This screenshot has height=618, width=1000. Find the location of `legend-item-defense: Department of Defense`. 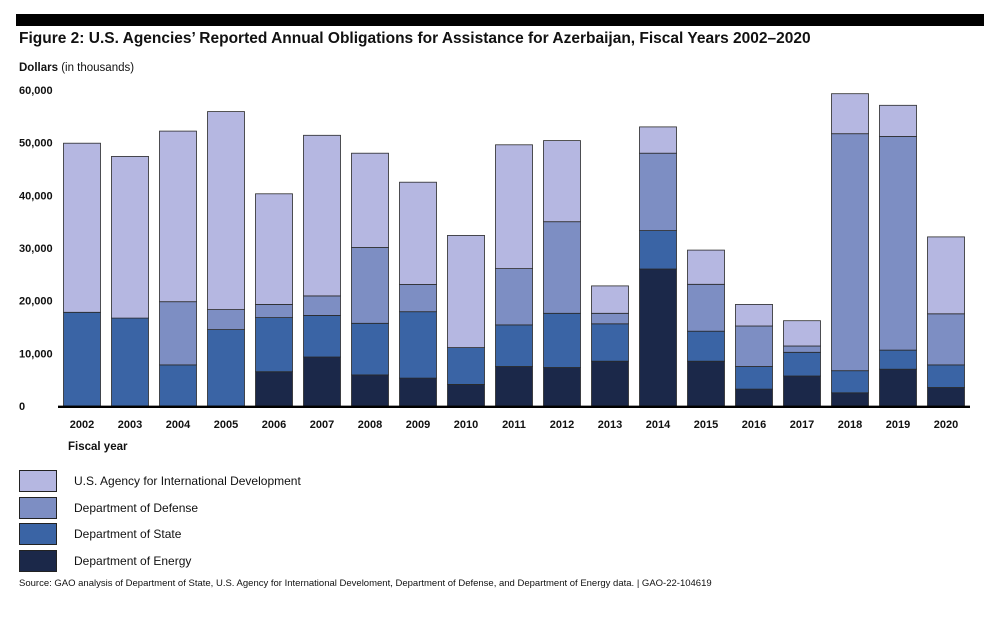

legend-item-defense: Department of Defense is located at coordinates (160, 508).